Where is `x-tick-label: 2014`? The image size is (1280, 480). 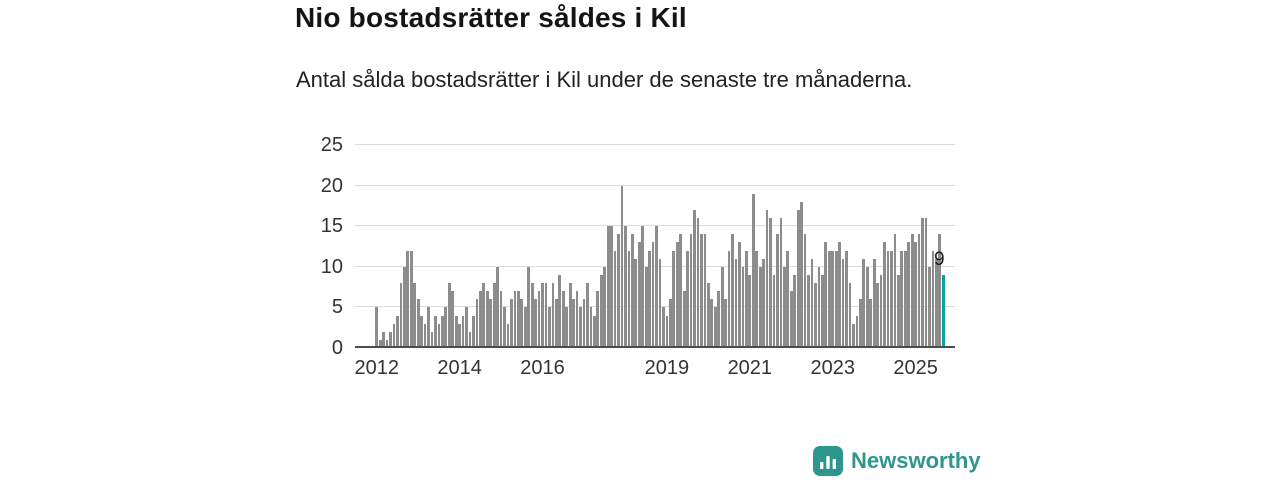
x-tick-label: 2014 is located at coordinates (459, 368).